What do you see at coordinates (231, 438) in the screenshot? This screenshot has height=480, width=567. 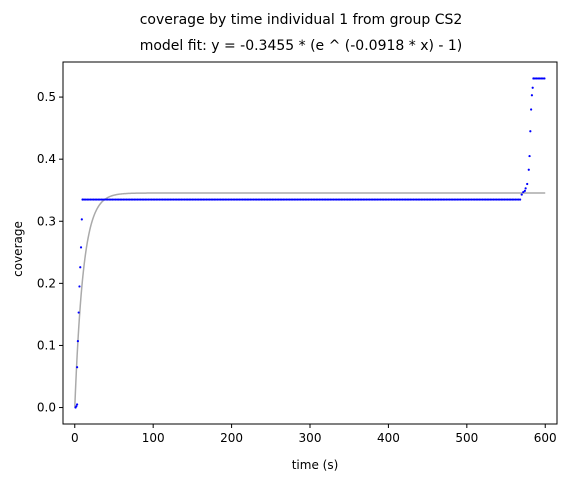 I see `x-tick-label: 200` at bounding box center [231, 438].